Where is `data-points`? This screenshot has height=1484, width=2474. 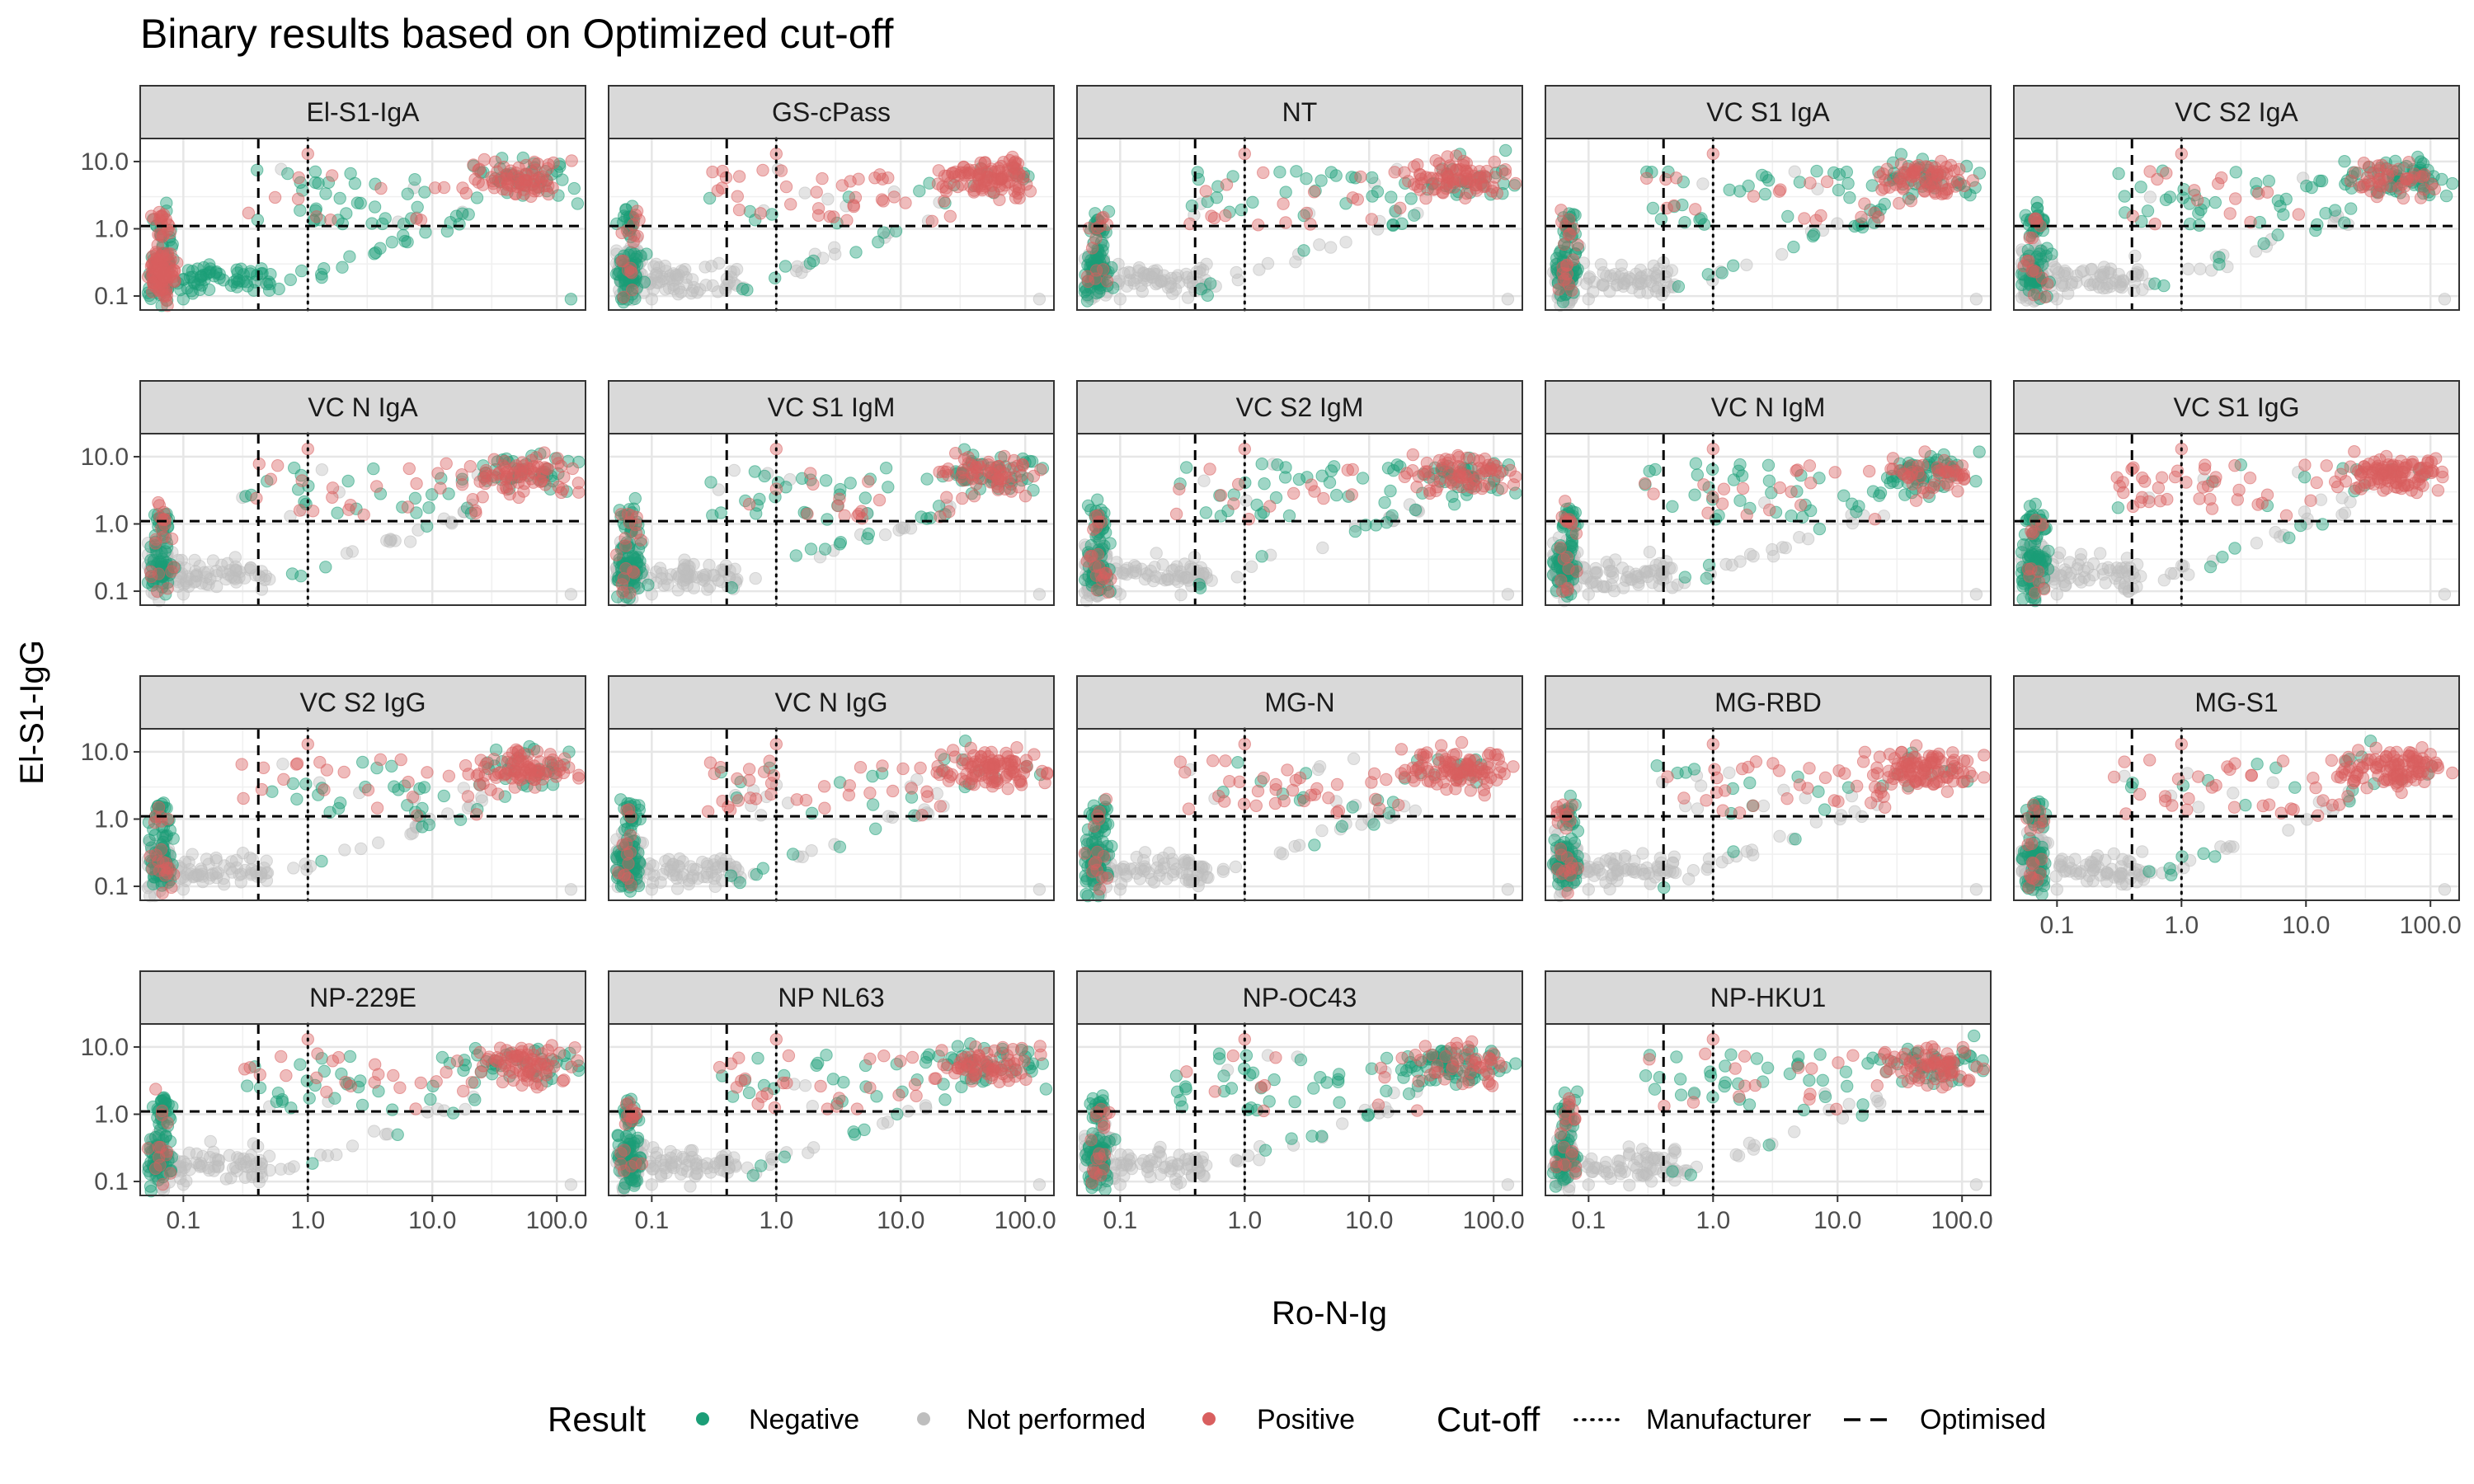 data-points is located at coordinates (363, 229).